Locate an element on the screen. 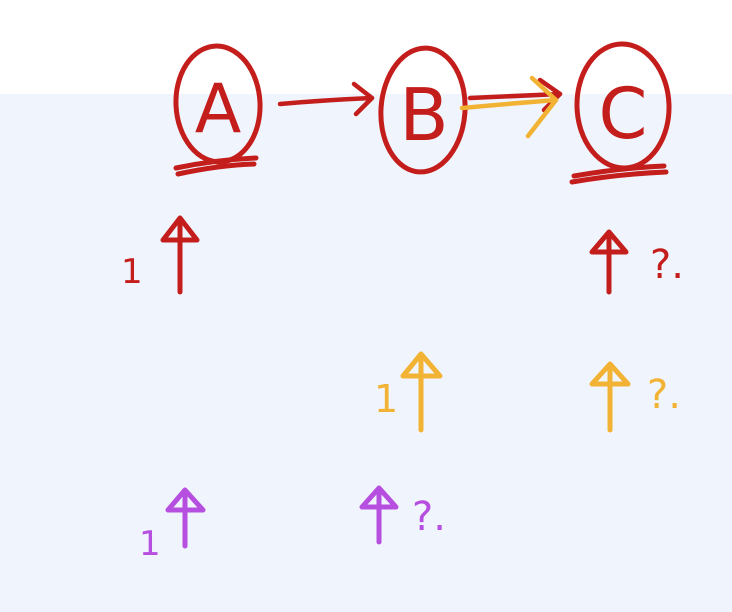 This screenshot has width=732, height=612. orange-mark-c: ?. is located at coordinates (635, 397).